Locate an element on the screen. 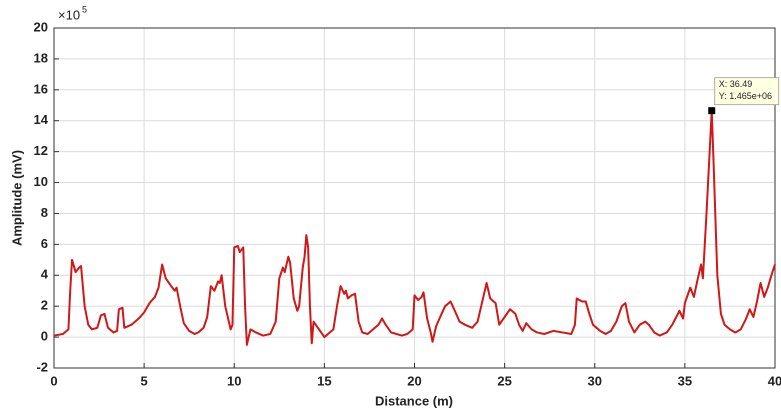 This screenshot has height=412, width=781. y-tick-label: 6 is located at coordinates (44, 243).